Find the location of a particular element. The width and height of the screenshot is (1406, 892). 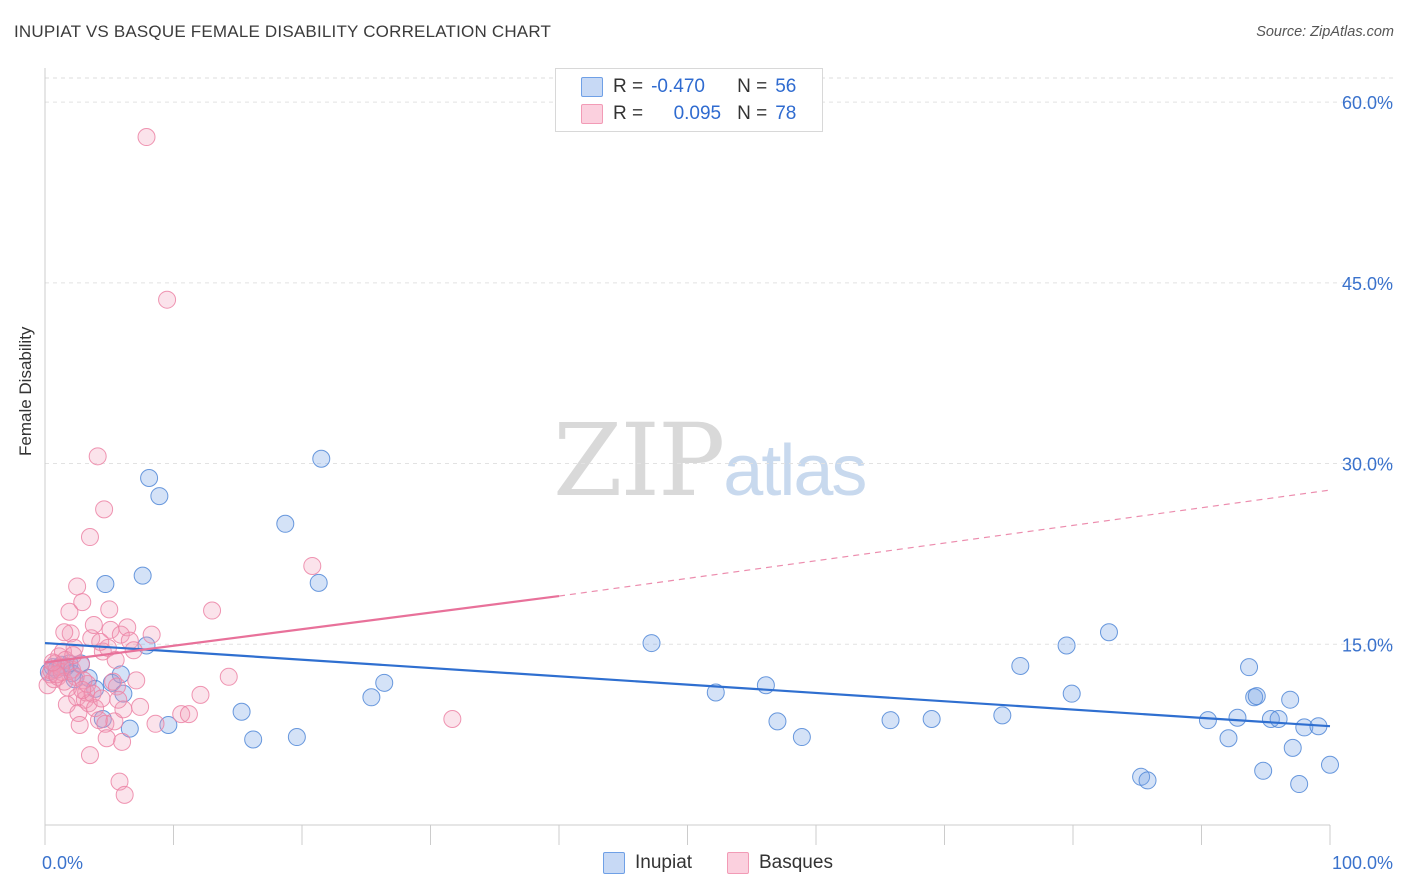

legend-item-basques: Basques is located at coordinates (780, 863).